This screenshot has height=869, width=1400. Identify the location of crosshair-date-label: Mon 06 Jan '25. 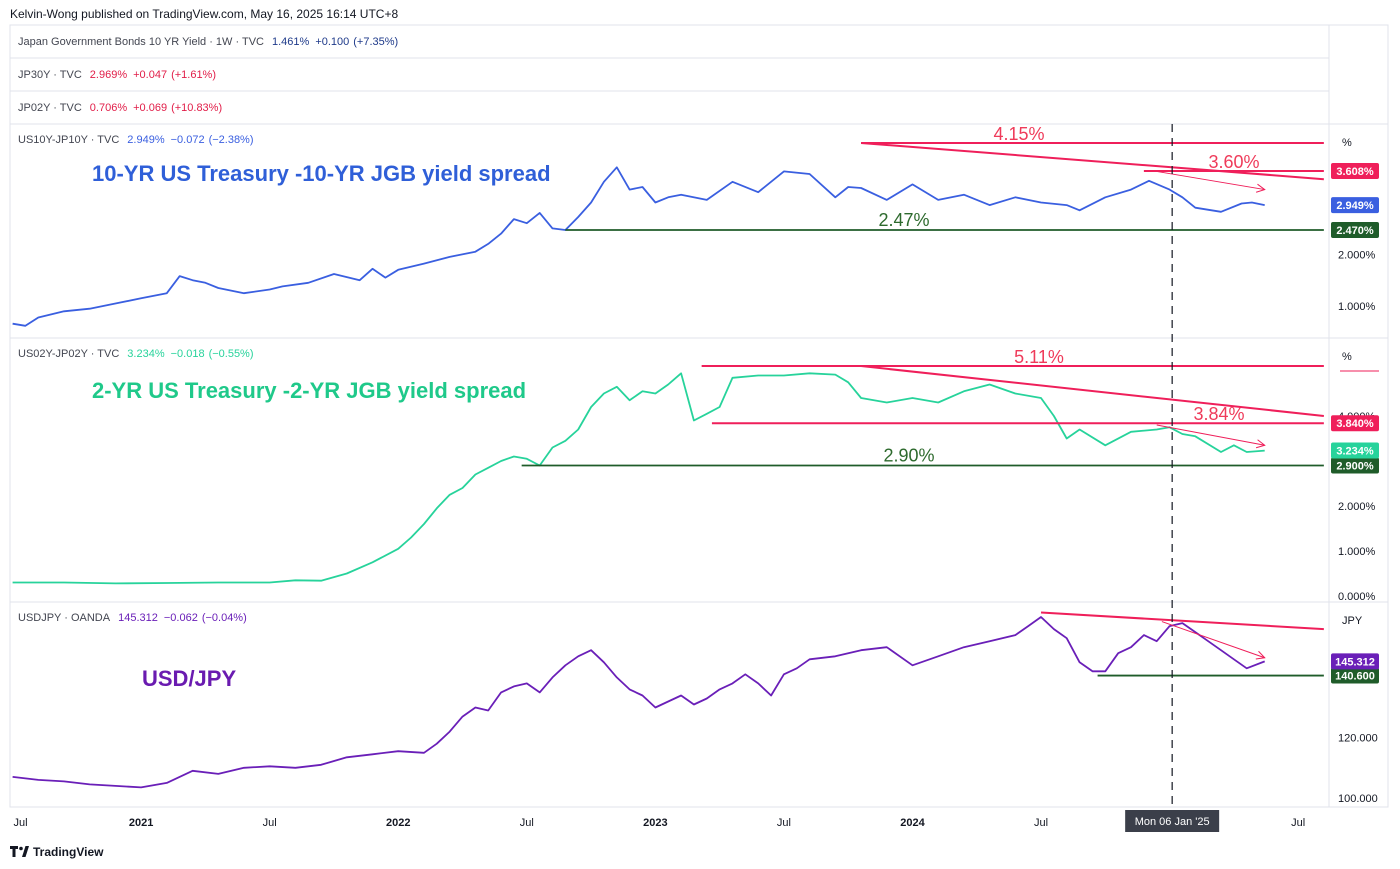
(1172, 822).